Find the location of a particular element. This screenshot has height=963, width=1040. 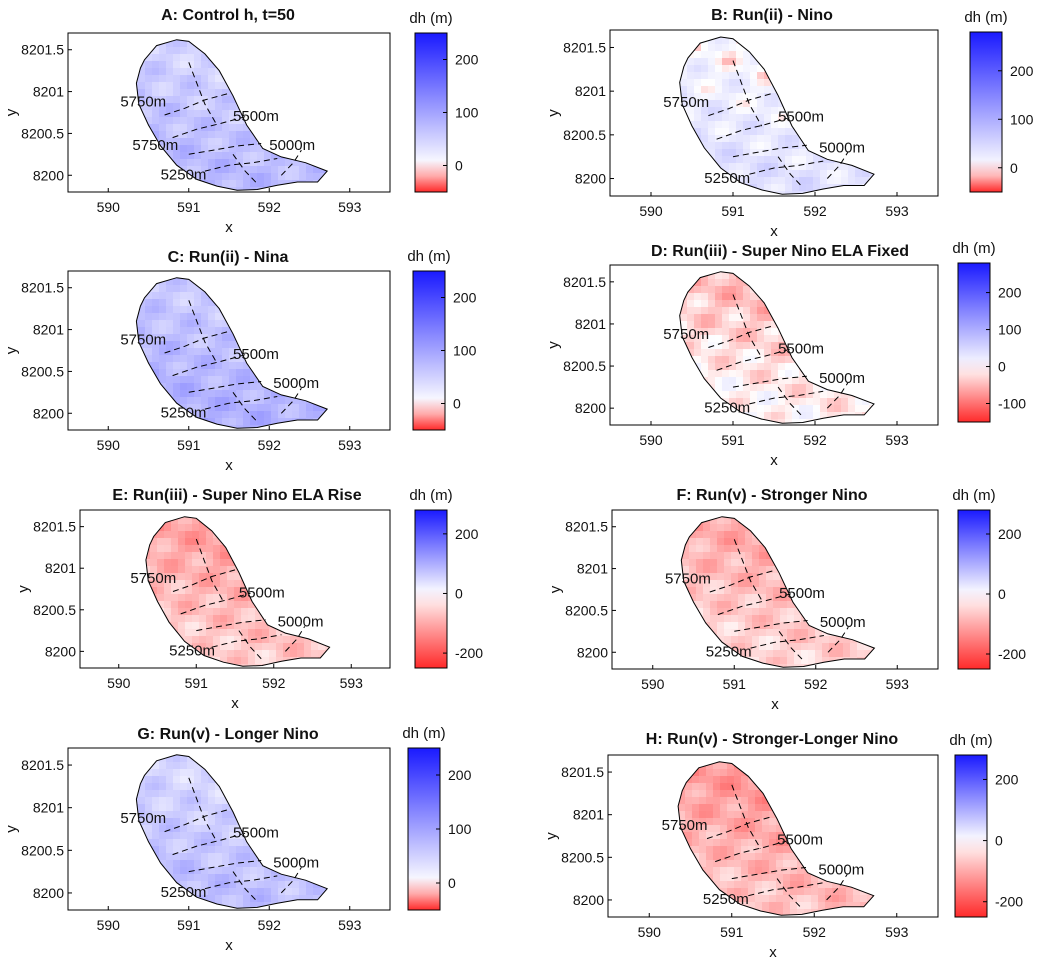

colorbar-tick-label: 100 is located at coordinates (467, 113).